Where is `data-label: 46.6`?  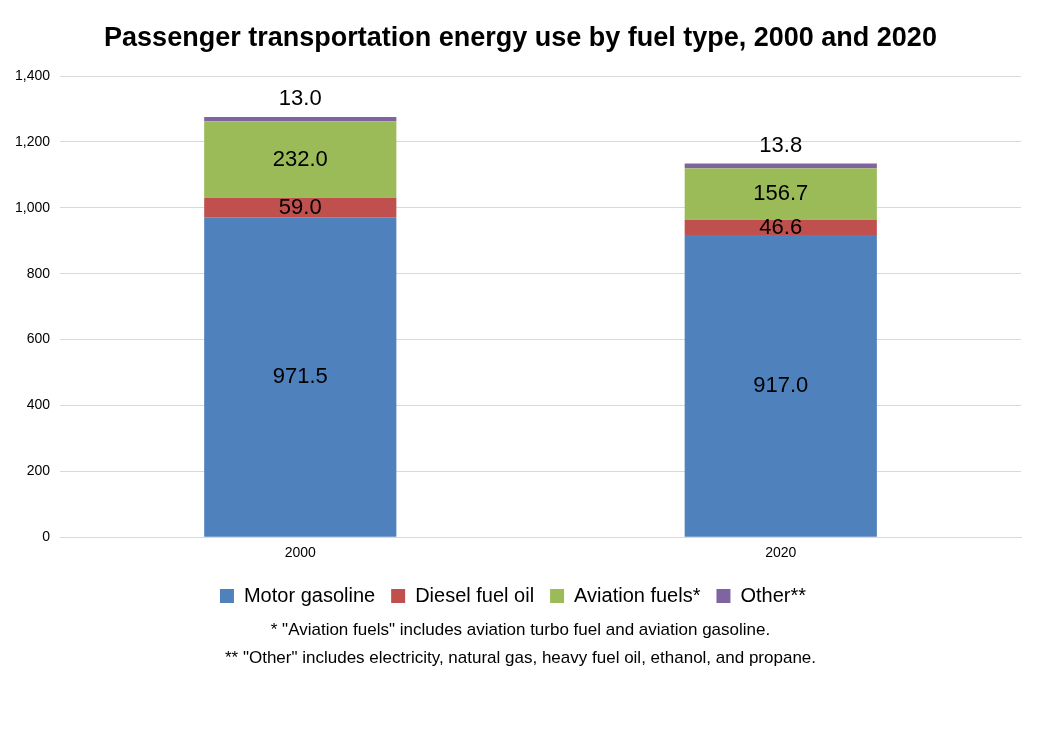 data-label: 46.6 is located at coordinates (781, 226).